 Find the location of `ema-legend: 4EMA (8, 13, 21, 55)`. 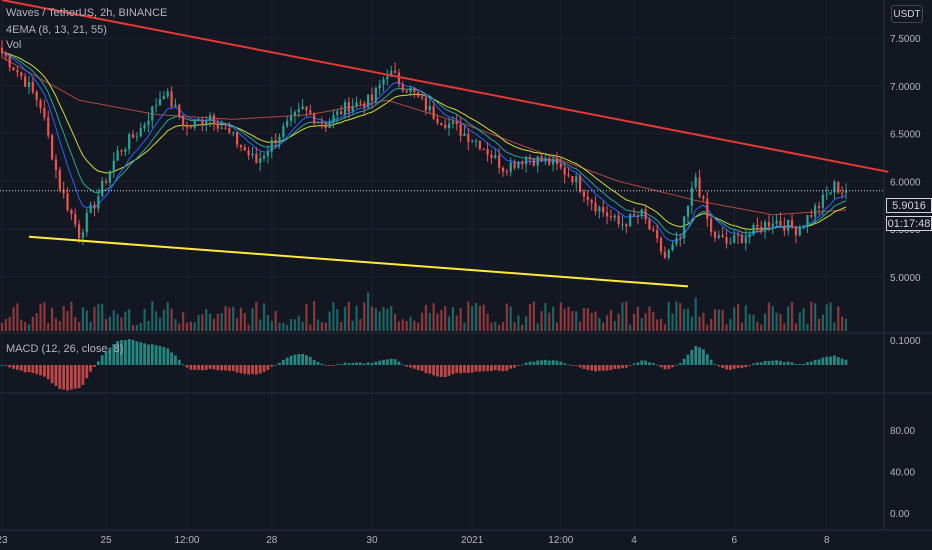

ema-legend: 4EMA (8, 13, 21, 55) is located at coordinates (56, 30).